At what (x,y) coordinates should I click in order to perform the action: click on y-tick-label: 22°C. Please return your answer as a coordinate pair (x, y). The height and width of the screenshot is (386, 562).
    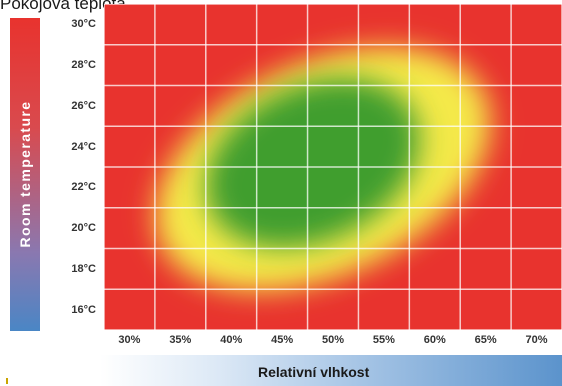
    Looking at the image, I should click on (83, 187).